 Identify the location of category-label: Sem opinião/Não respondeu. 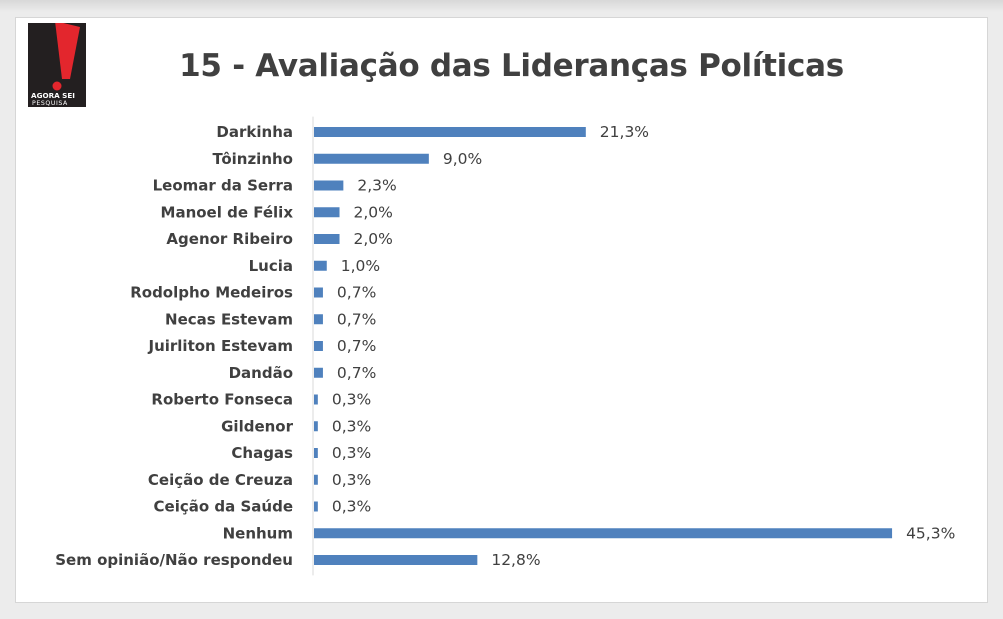
(174, 560).